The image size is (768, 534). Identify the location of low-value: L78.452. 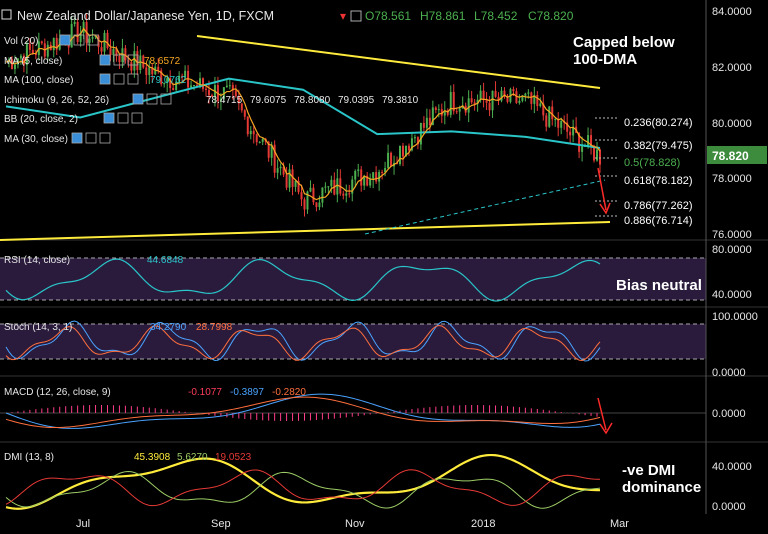
(496, 16).